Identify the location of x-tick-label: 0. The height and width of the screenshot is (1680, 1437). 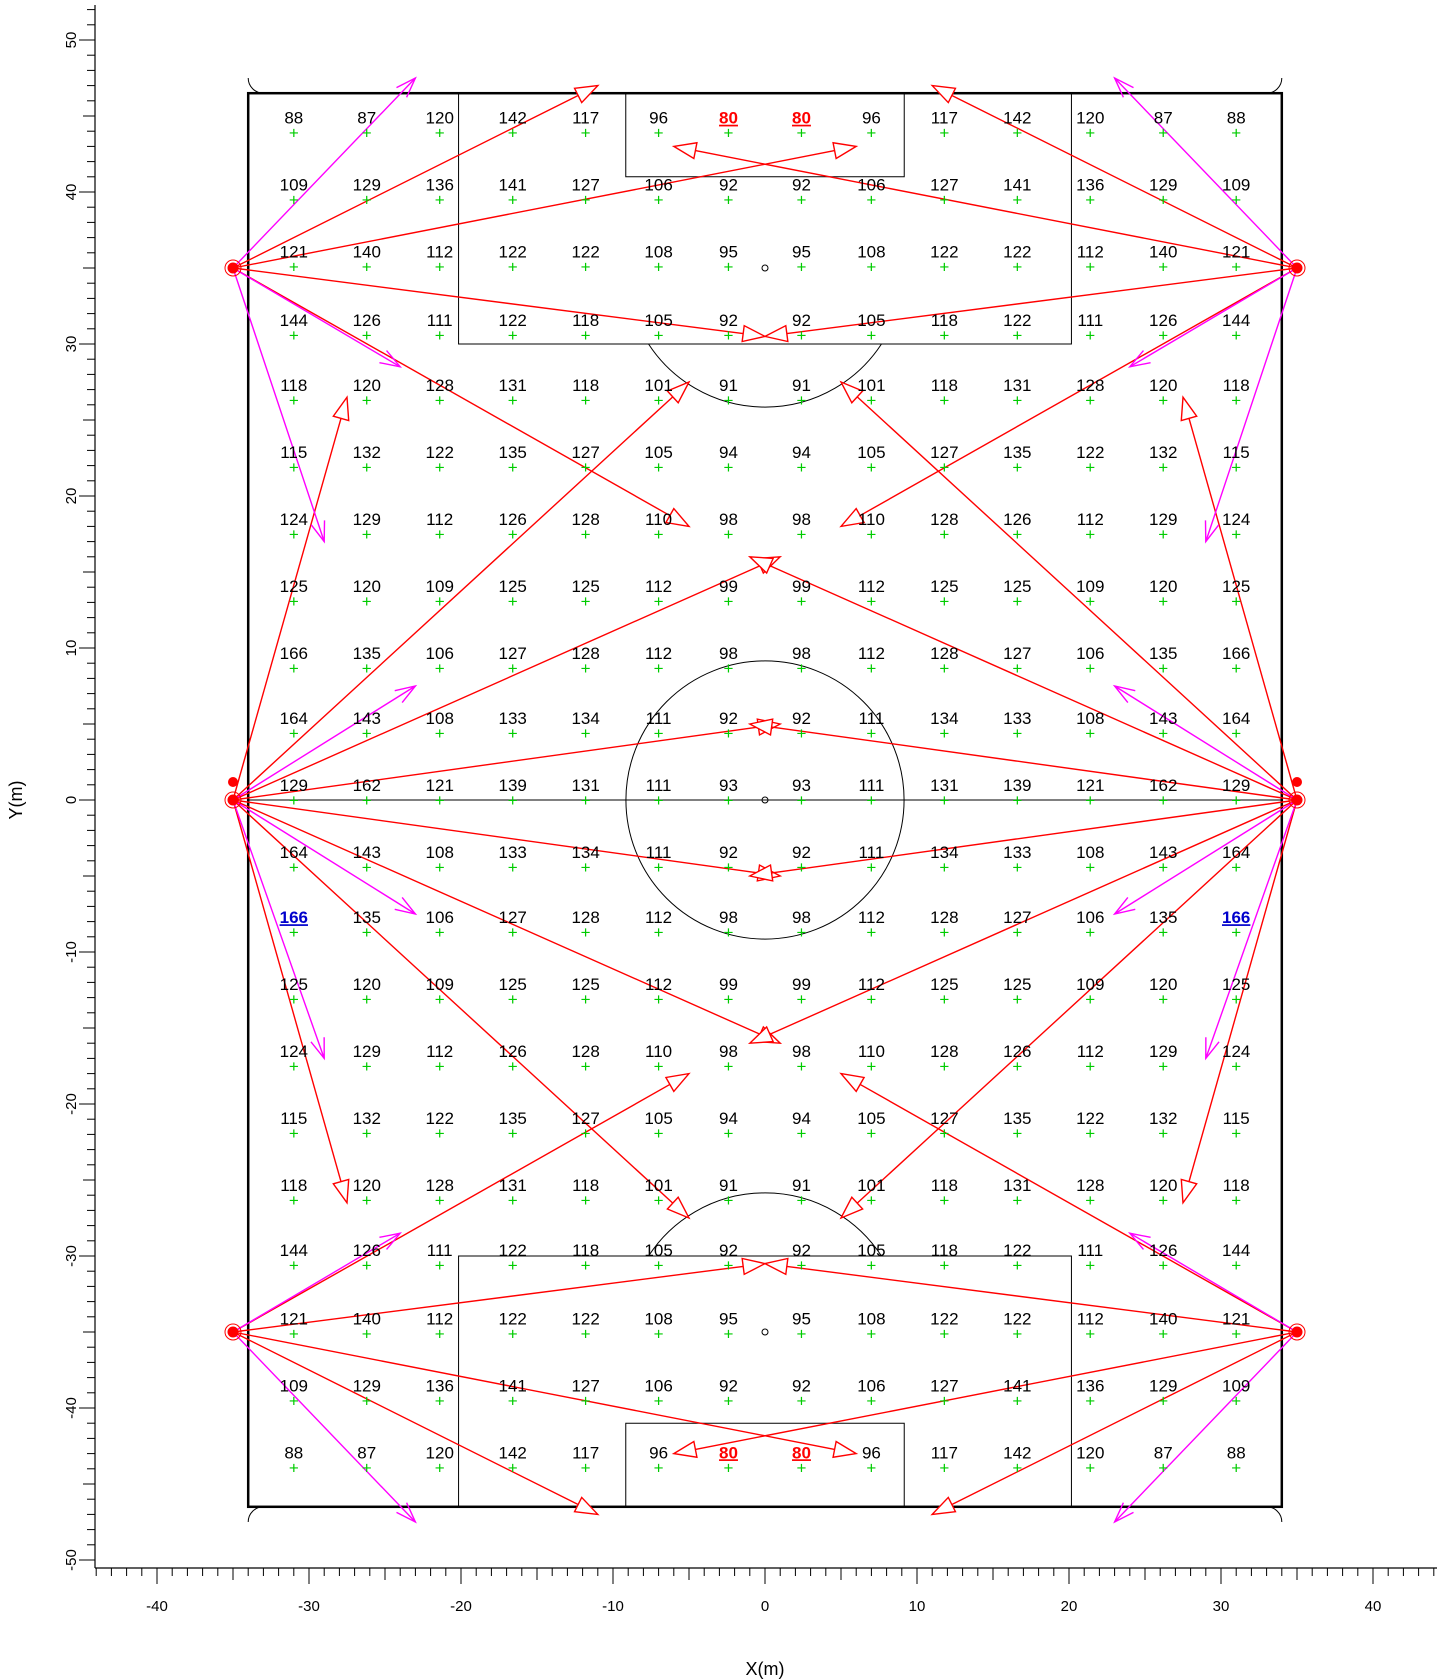
(765, 1606).